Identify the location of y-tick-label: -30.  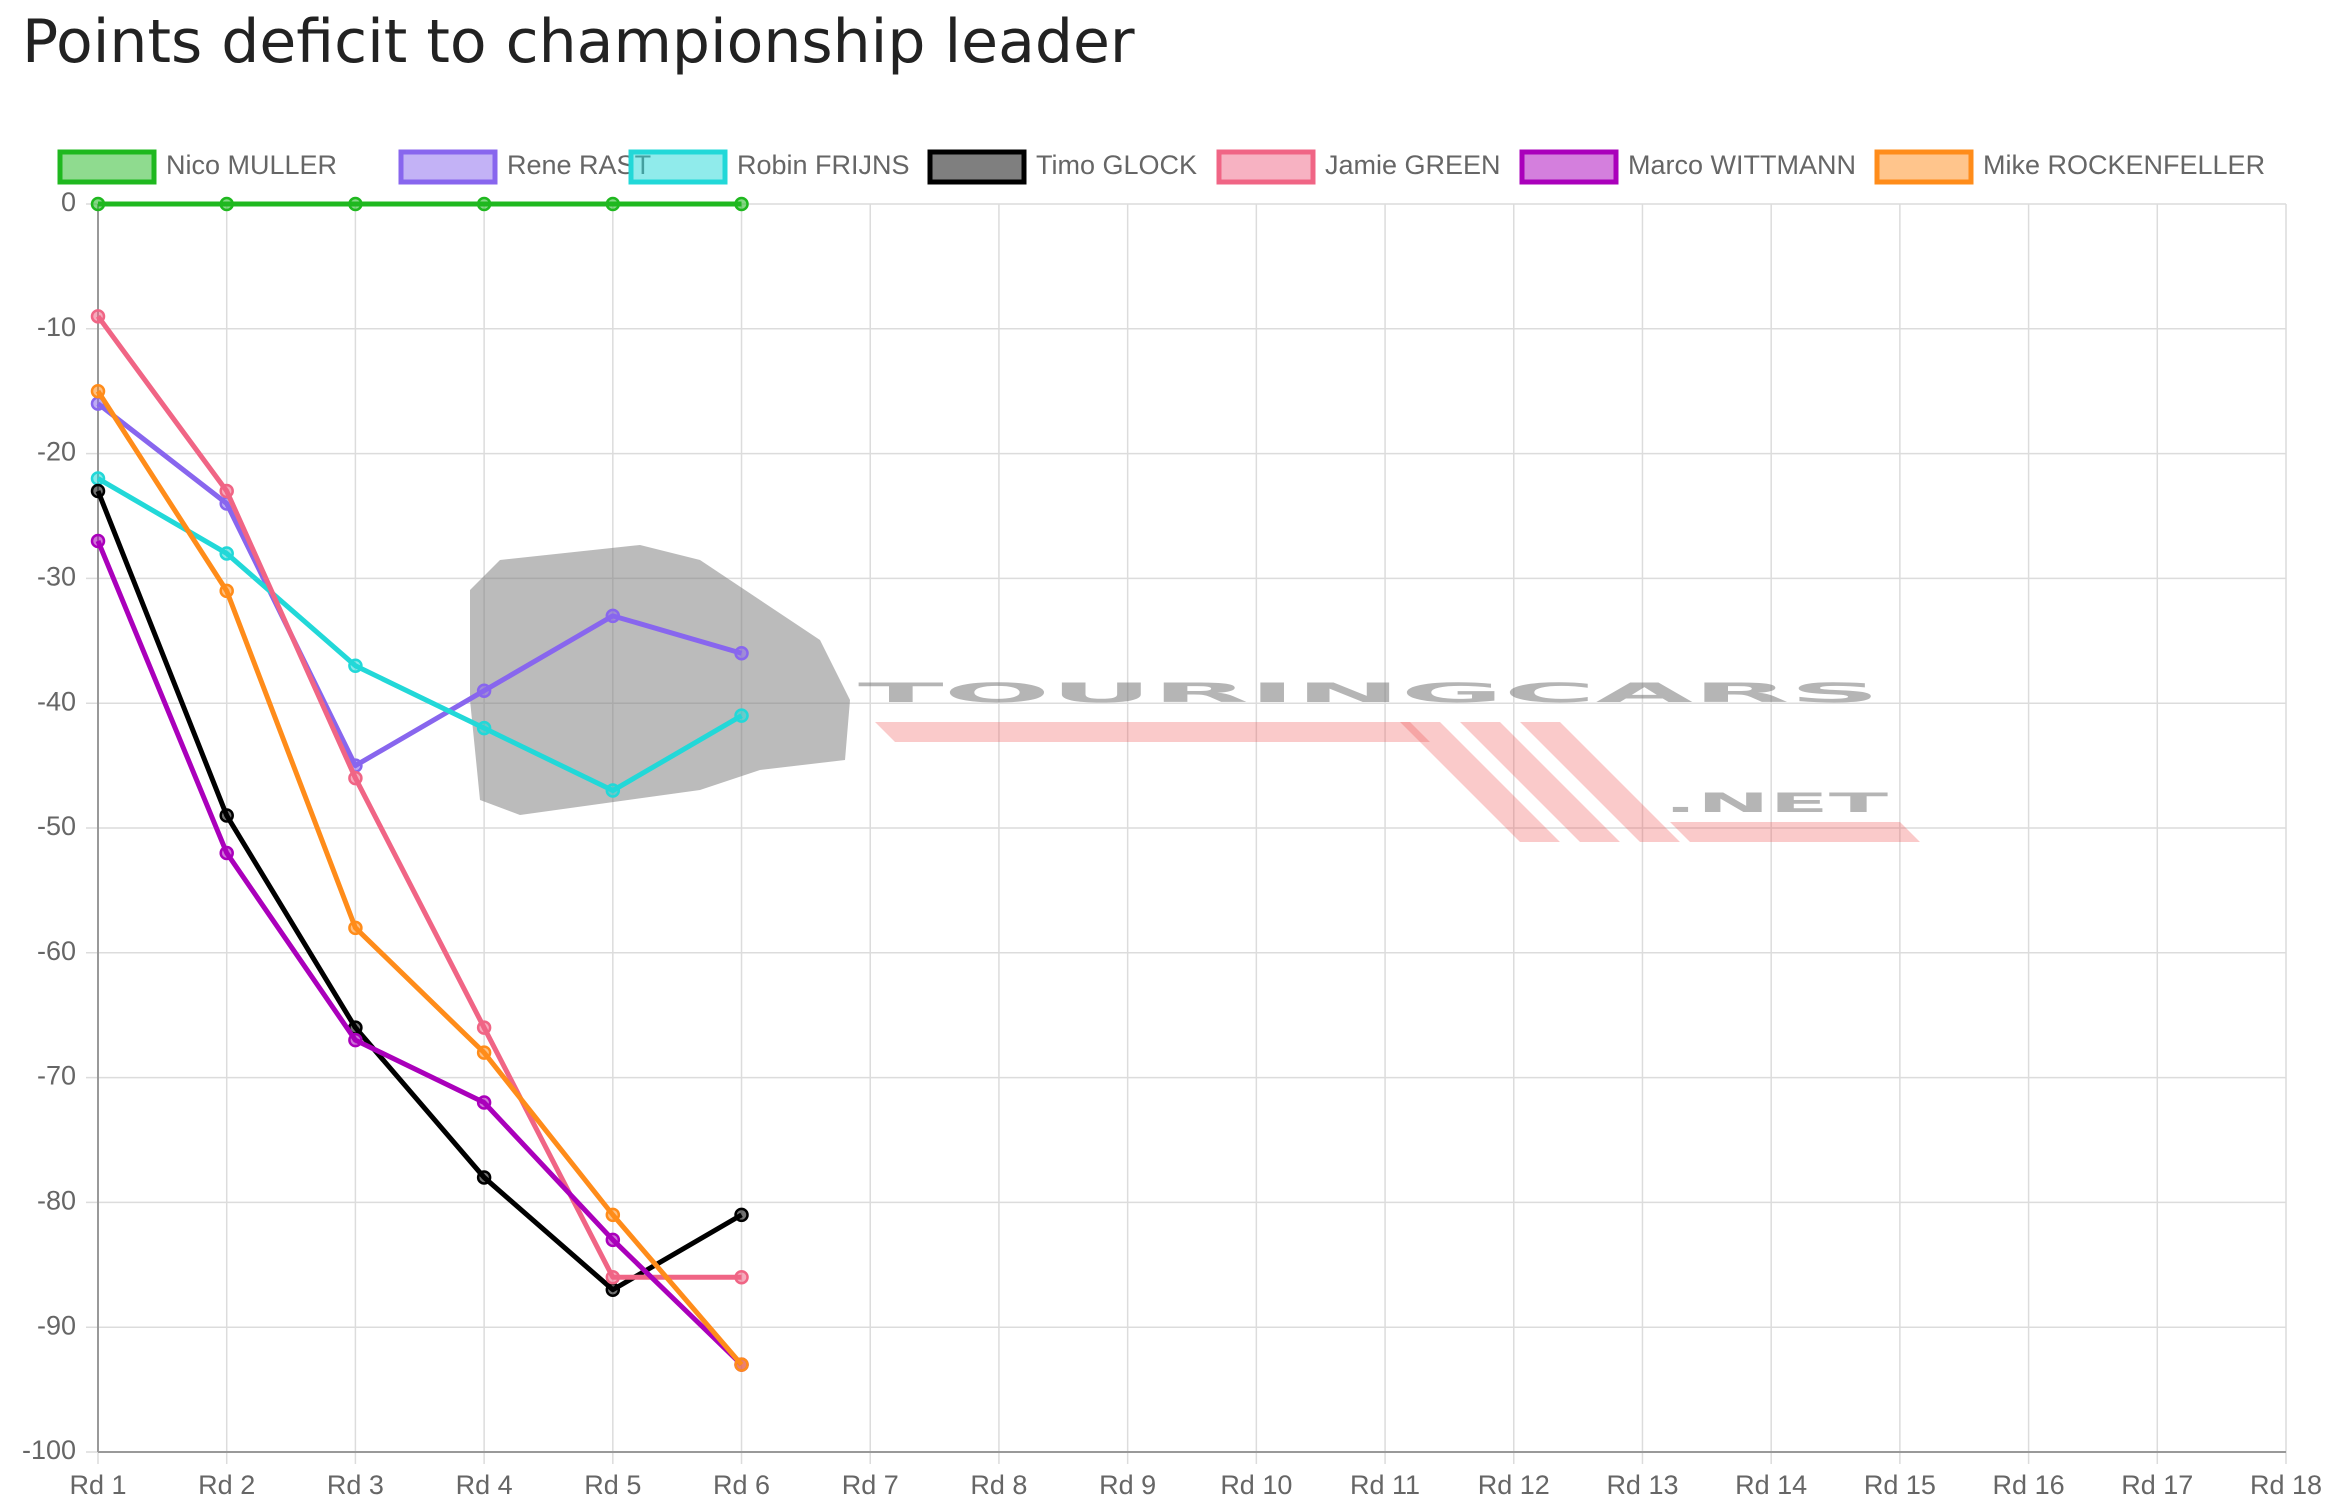
(56, 577).